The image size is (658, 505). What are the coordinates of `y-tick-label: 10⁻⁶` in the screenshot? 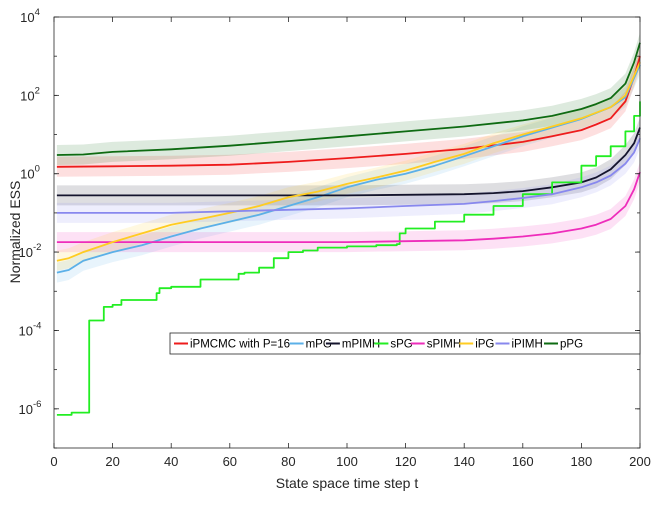 It's located at (30, 408).